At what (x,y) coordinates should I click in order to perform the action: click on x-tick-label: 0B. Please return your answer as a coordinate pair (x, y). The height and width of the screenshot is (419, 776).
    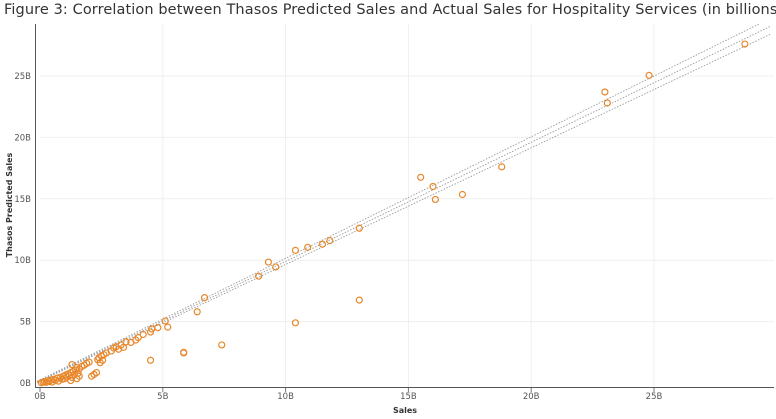
    Looking at the image, I should click on (39, 397).